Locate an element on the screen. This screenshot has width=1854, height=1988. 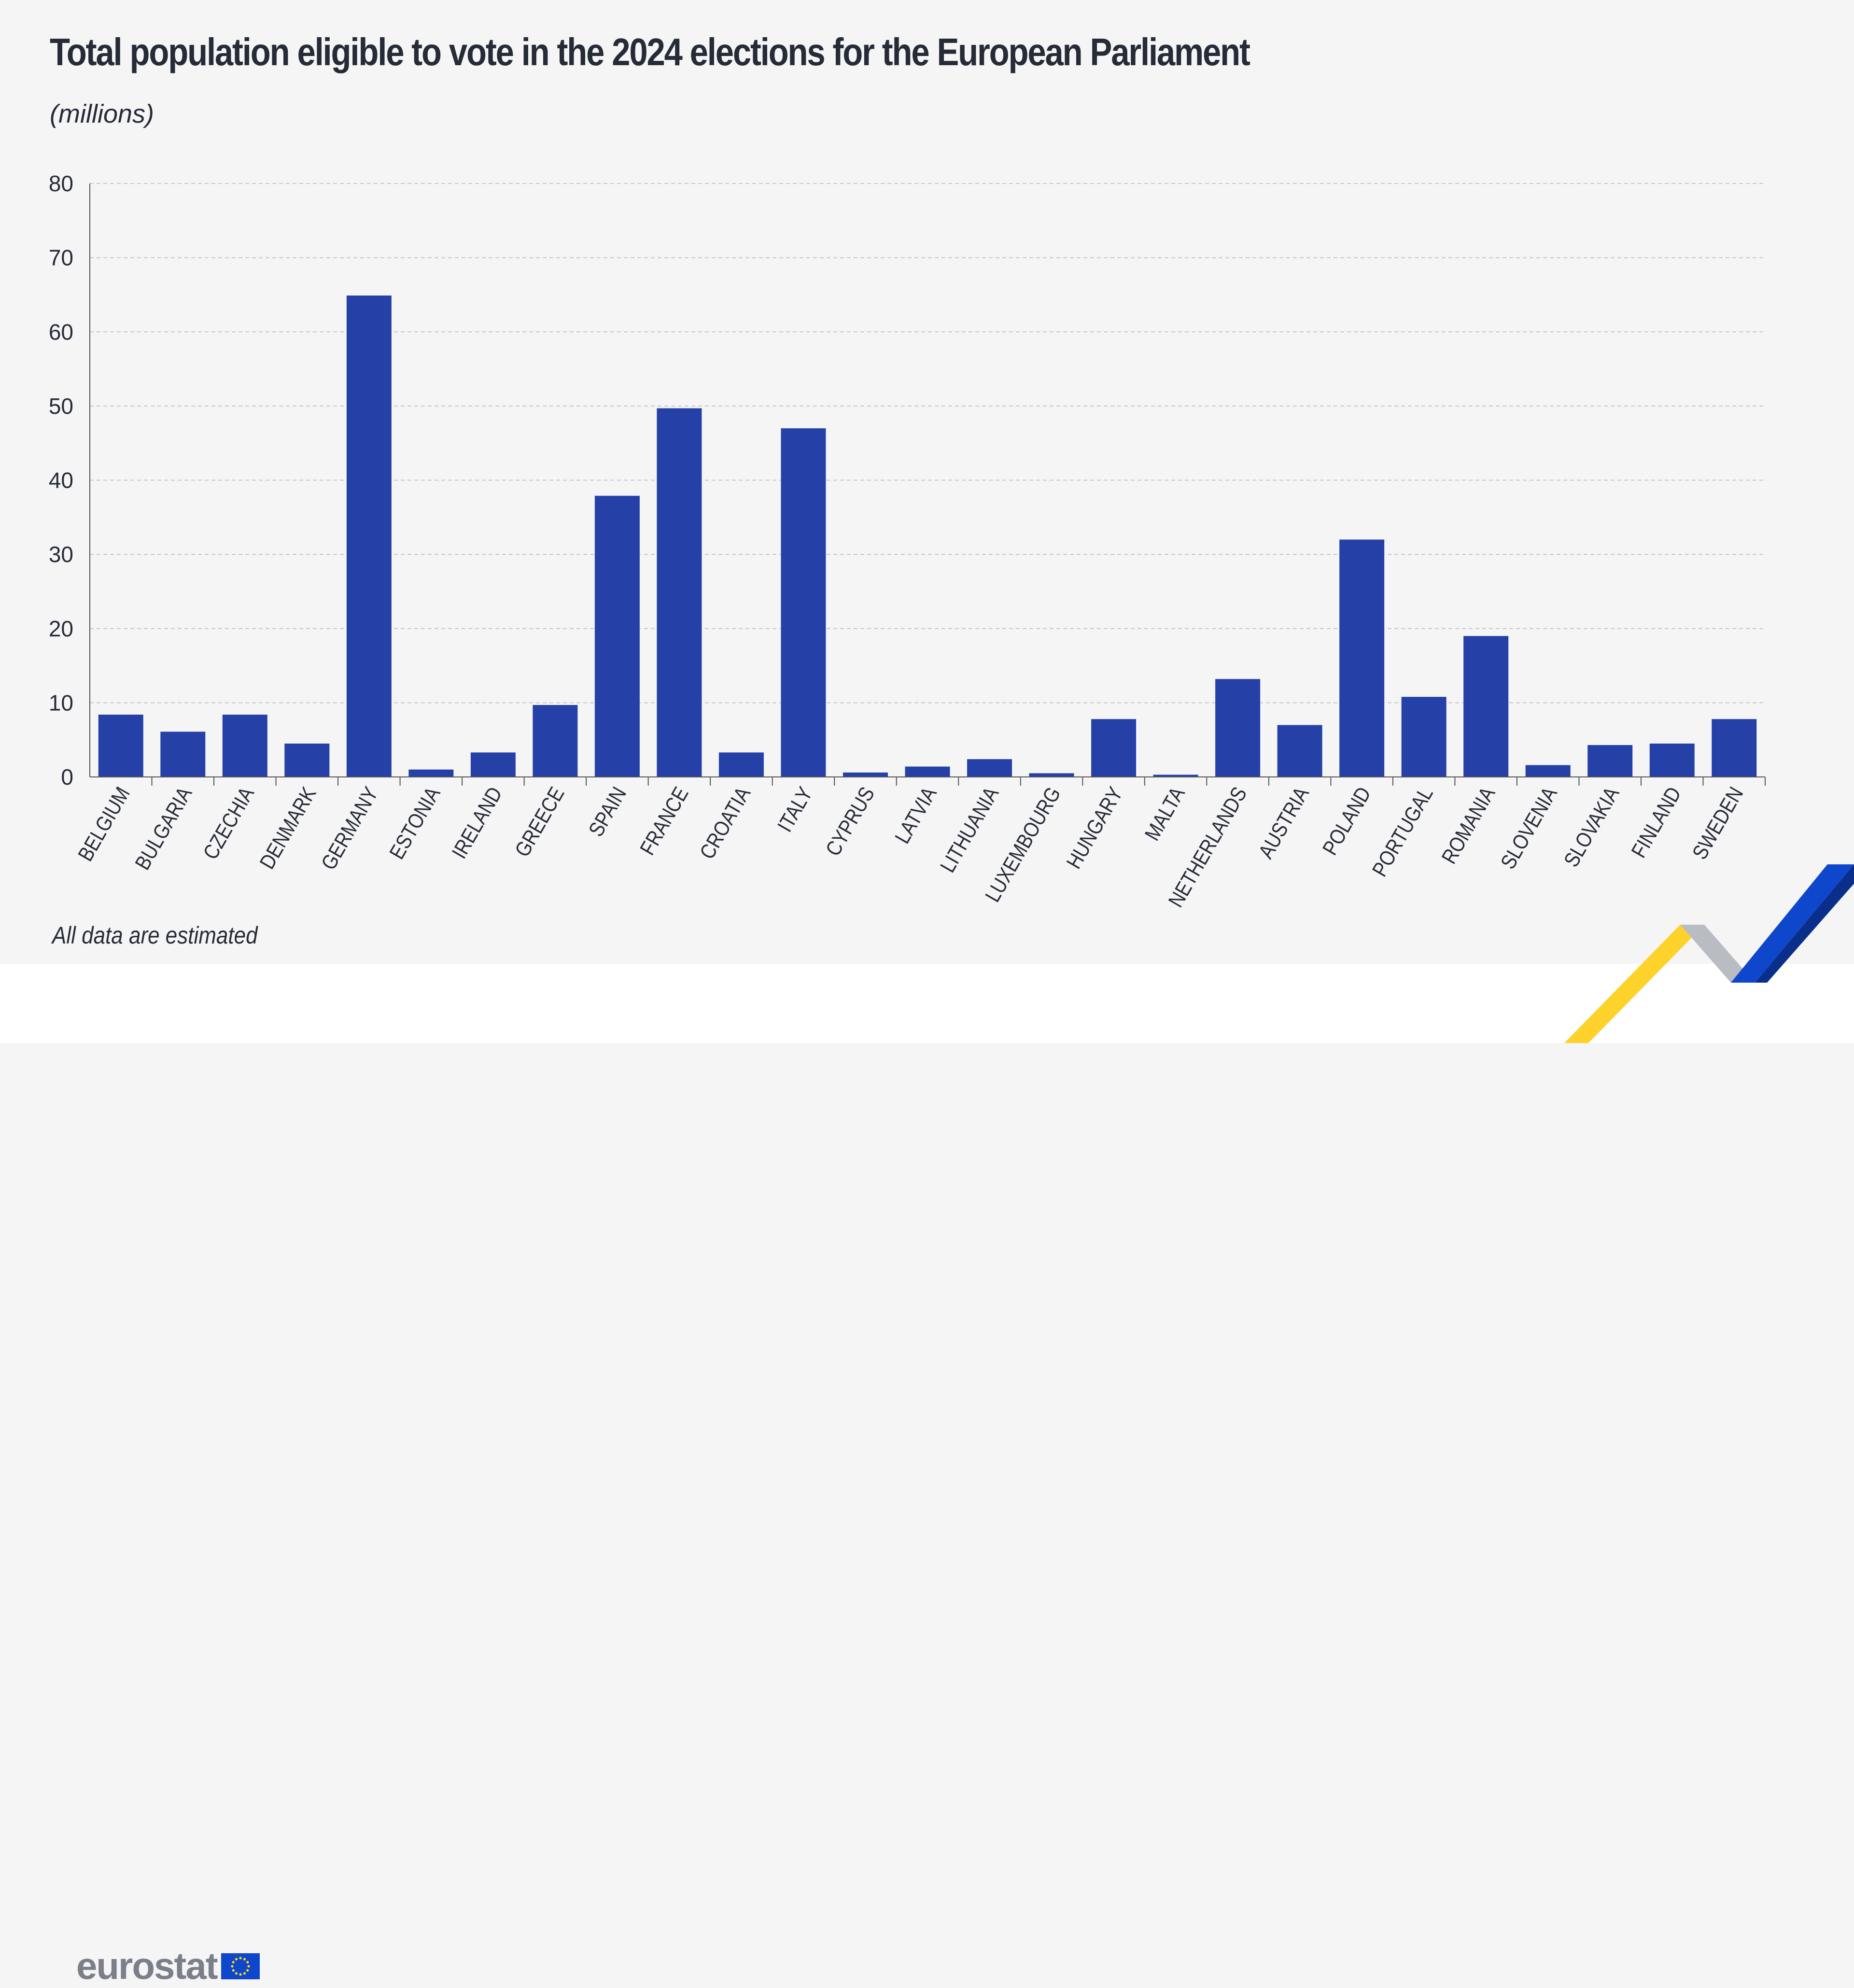
x-category-label: GREECE is located at coordinates (539, 822).